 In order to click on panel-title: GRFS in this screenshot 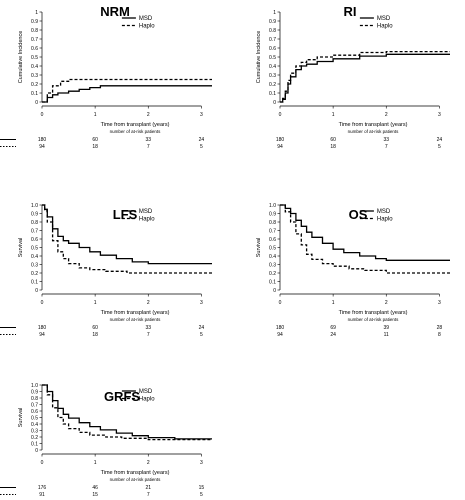, I will do `click(122, 396)`.